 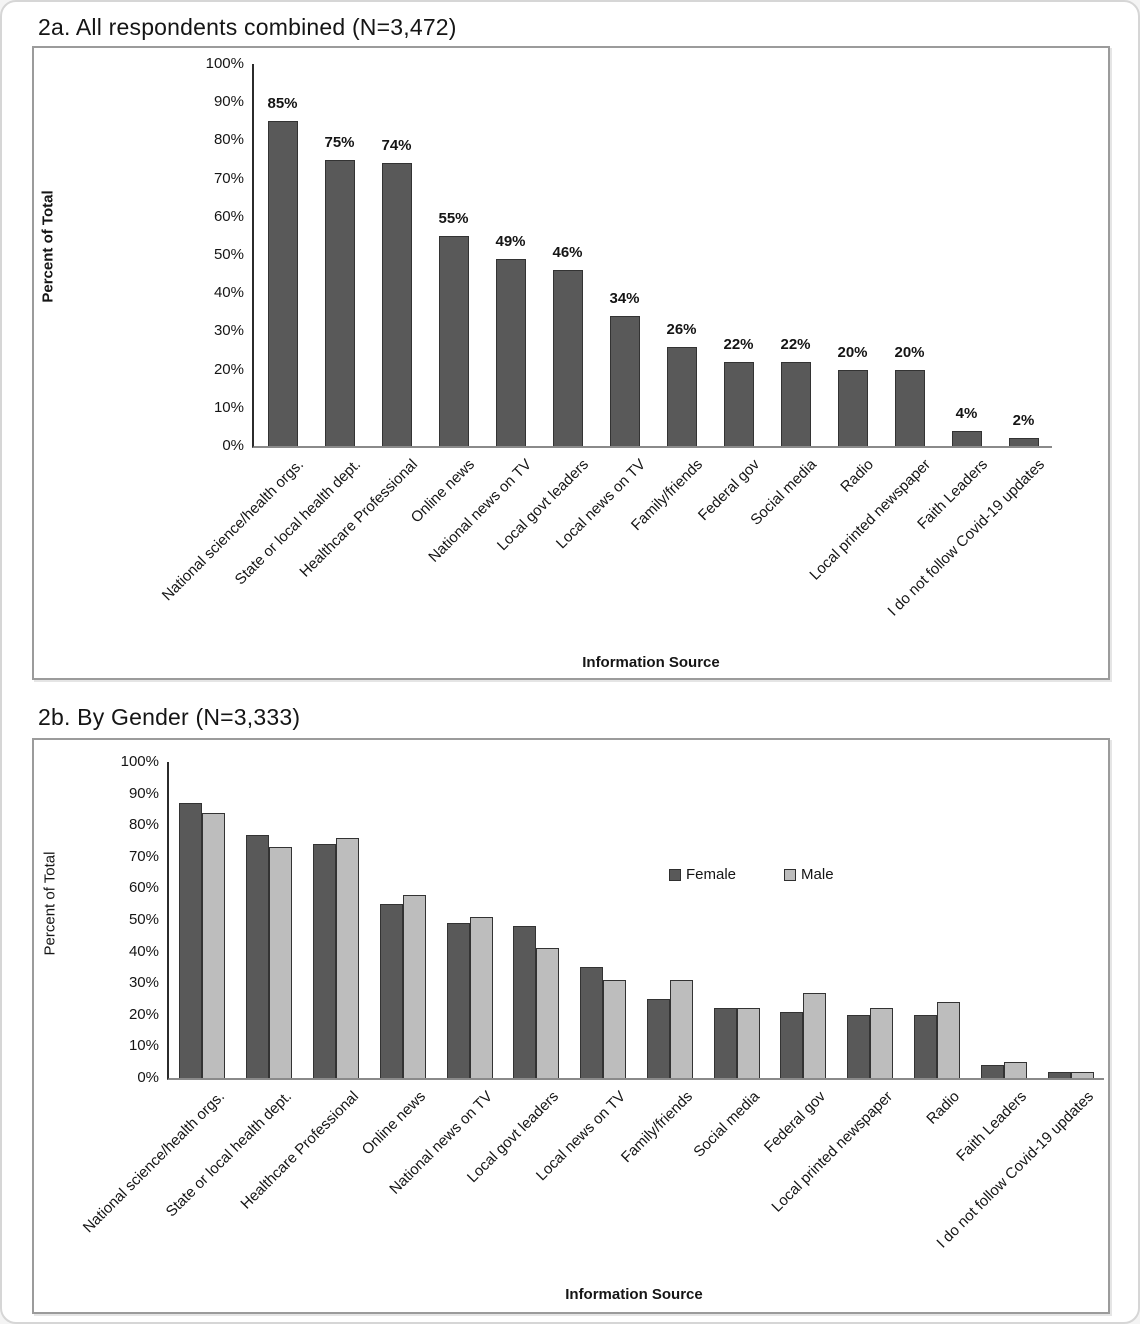 I want to click on chart-2a-y-axis-title: Percent of Total, so click(x=48, y=246).